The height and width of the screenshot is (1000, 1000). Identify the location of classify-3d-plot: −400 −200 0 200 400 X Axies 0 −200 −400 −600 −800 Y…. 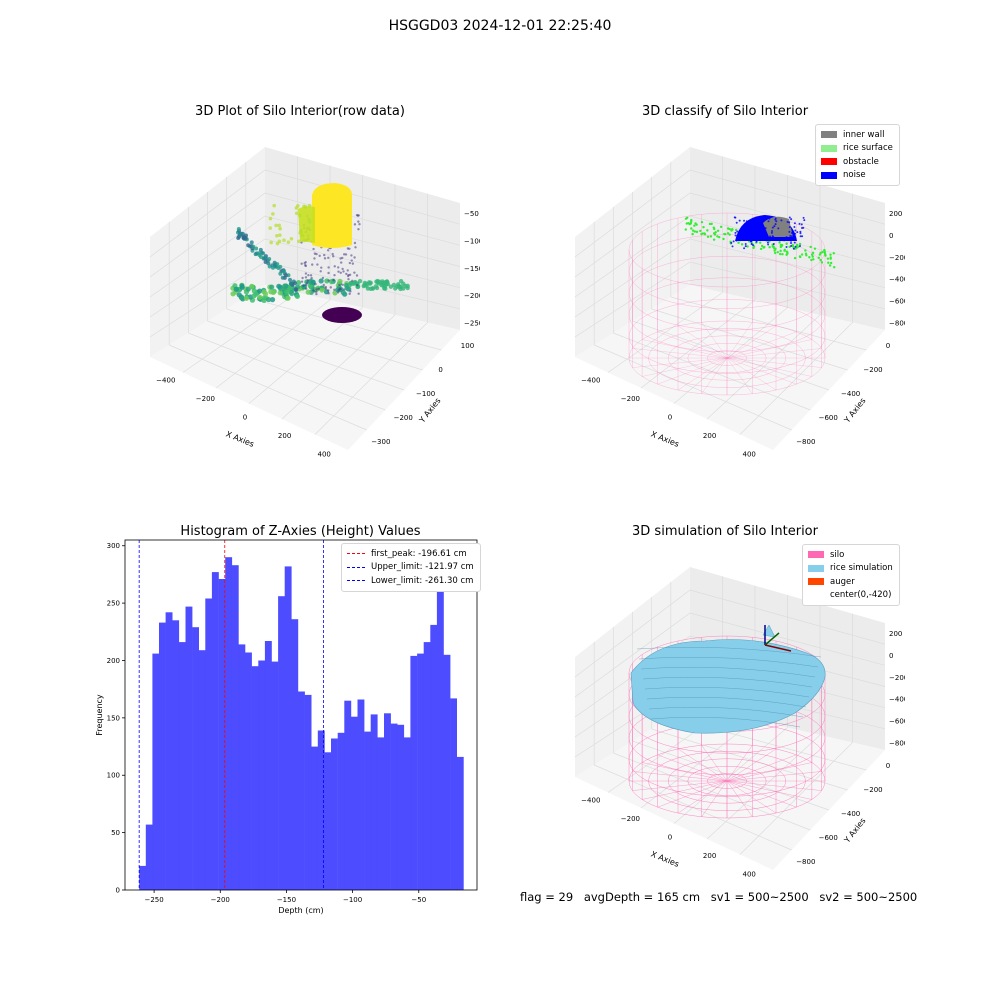
(739, 303).